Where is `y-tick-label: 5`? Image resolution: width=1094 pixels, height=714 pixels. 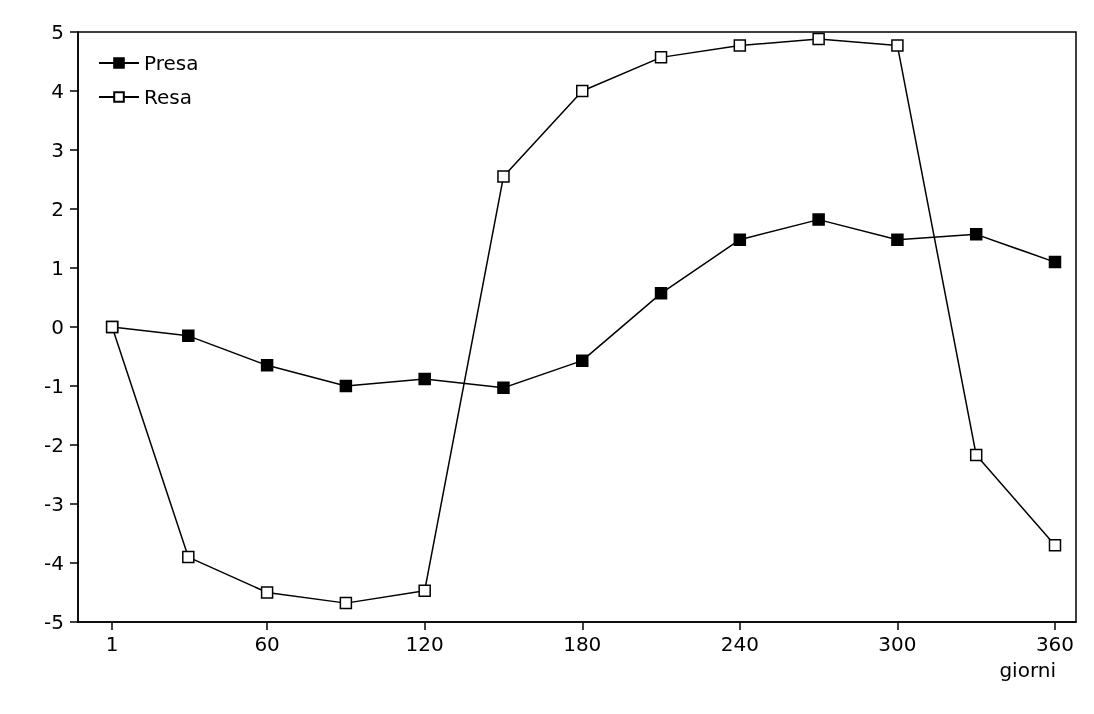 y-tick-label: 5 is located at coordinates (57, 32).